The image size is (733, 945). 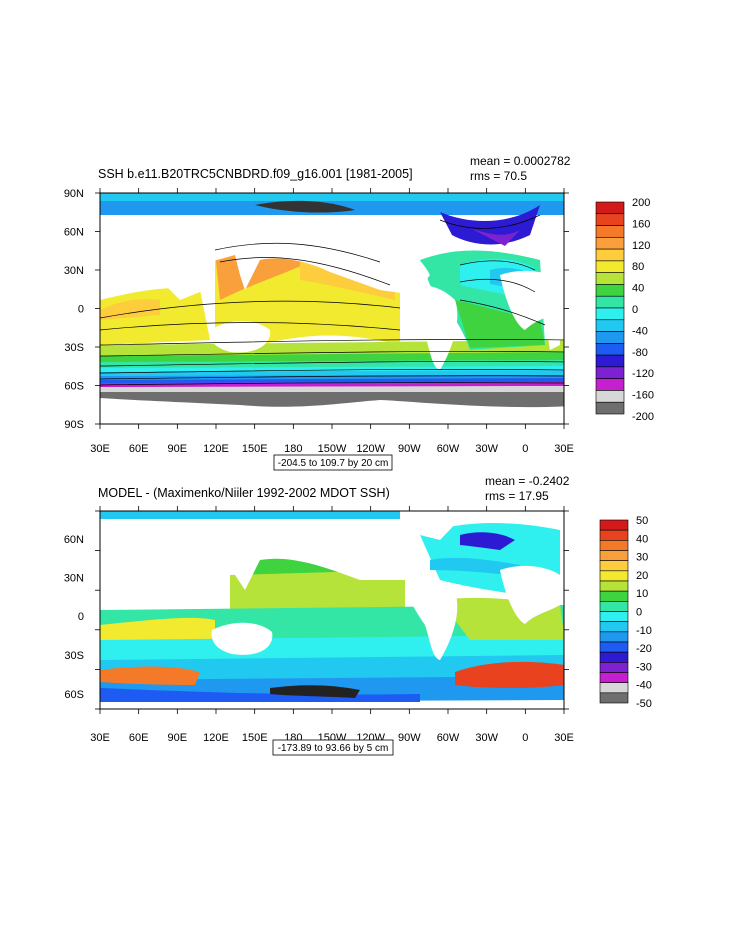 I want to click on top-cb-label: 40, so click(x=638, y=289).